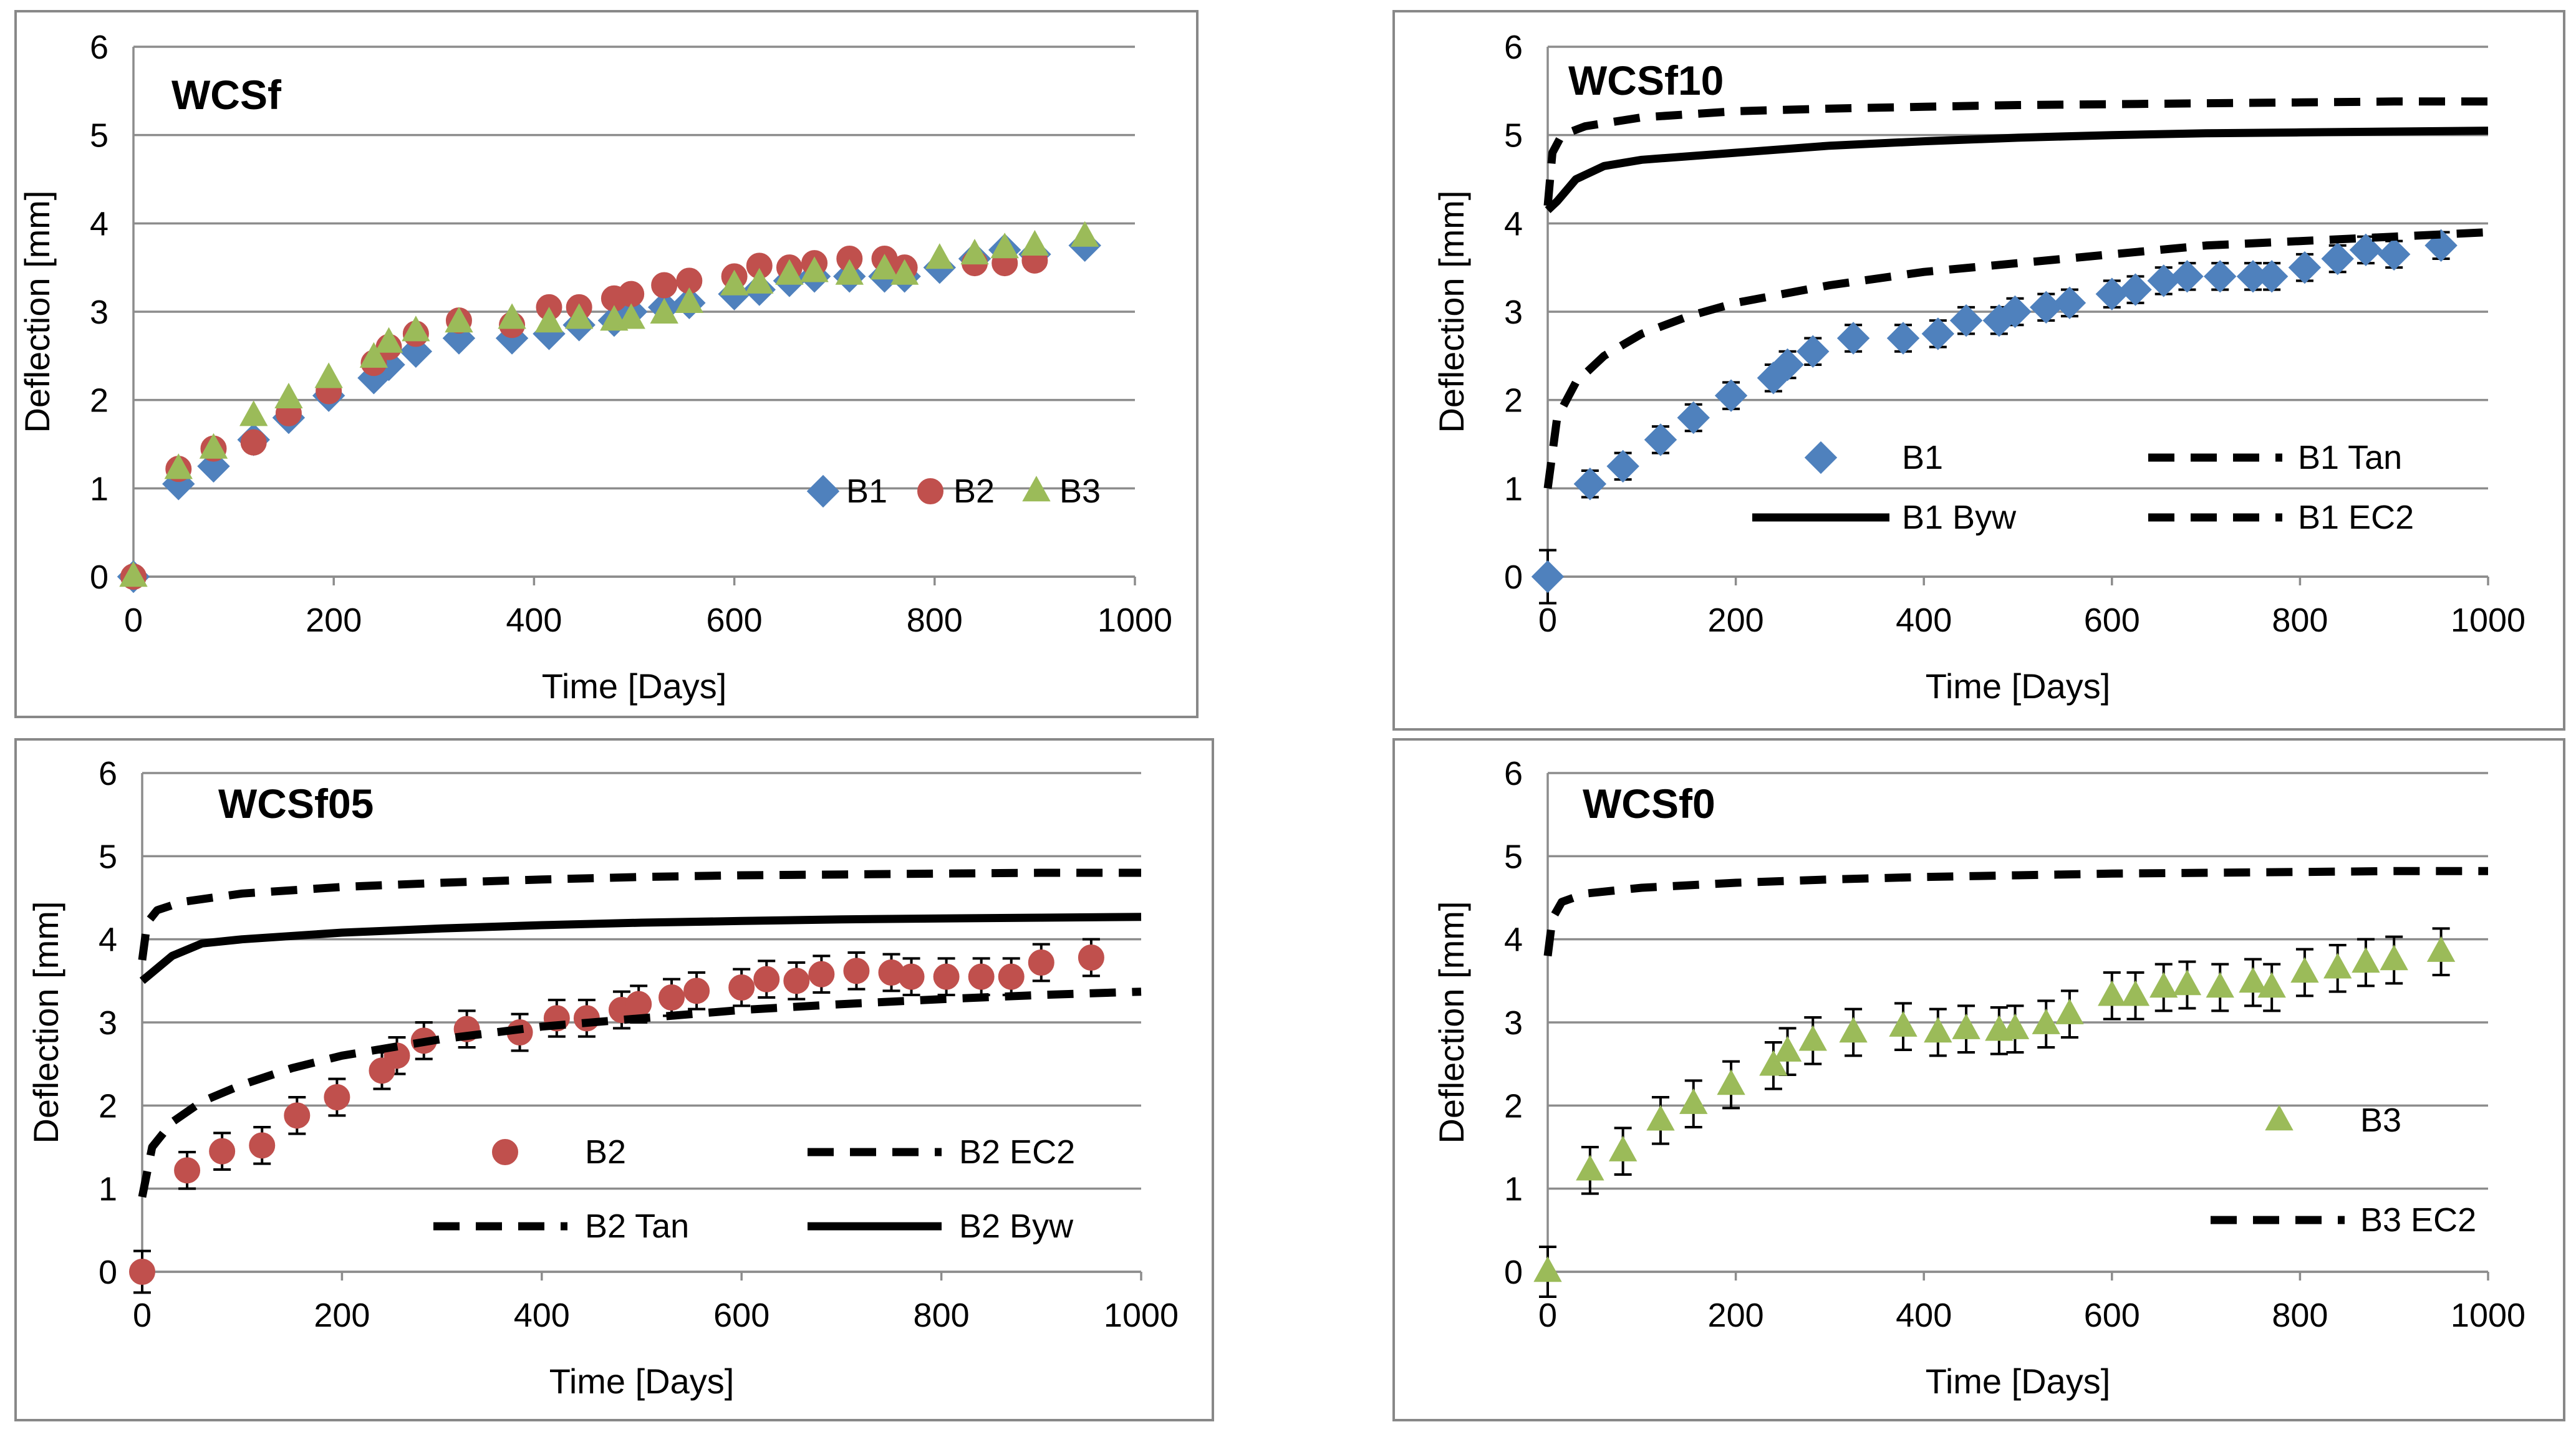 The image size is (2576, 1432). What do you see at coordinates (609, 404) in the screenshot?
I see `series-b3` at bounding box center [609, 404].